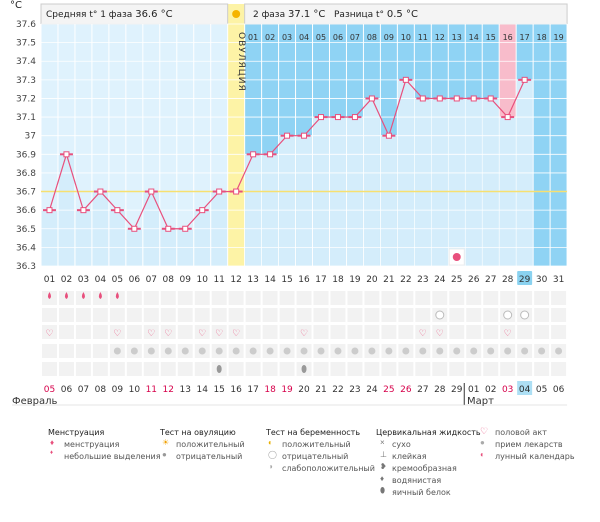 This screenshot has height=522, width=600. I want to click on calendar-date-label: 17, so click(252, 390).